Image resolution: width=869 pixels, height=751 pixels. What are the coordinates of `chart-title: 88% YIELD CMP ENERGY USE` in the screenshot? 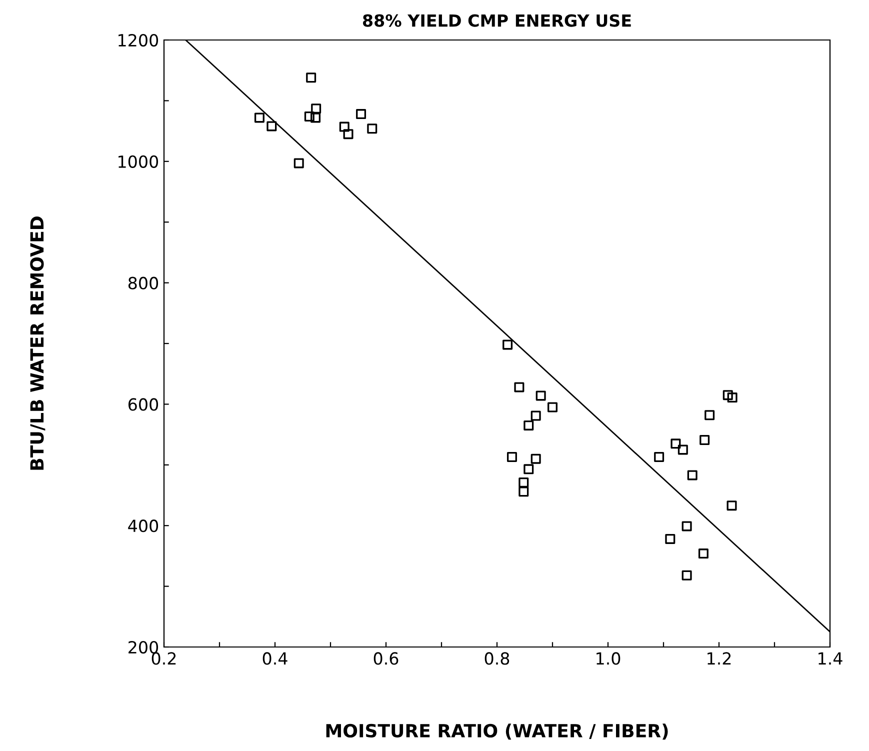 It's located at (496, 20).